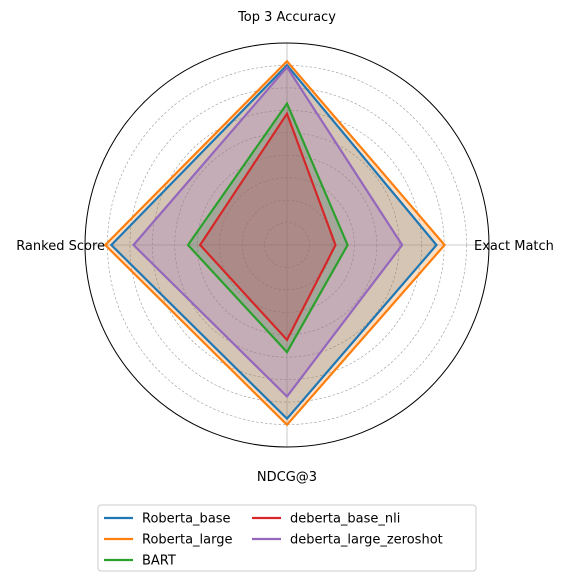 The width and height of the screenshot is (569, 582). Describe the element at coordinates (287, 477) in the screenshot. I see `axis-label-ndcg-3: NDCG@3` at that location.